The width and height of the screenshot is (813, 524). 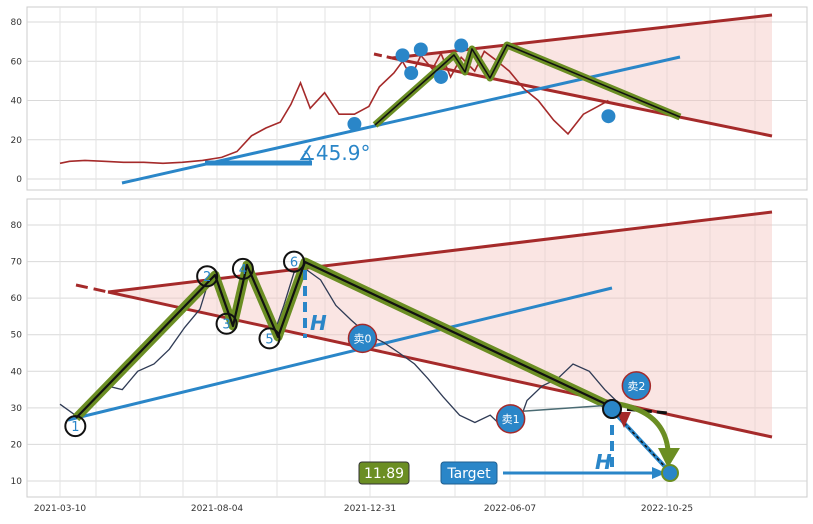 I want to click on sell-marker-label: 卖0, so click(x=362, y=338).